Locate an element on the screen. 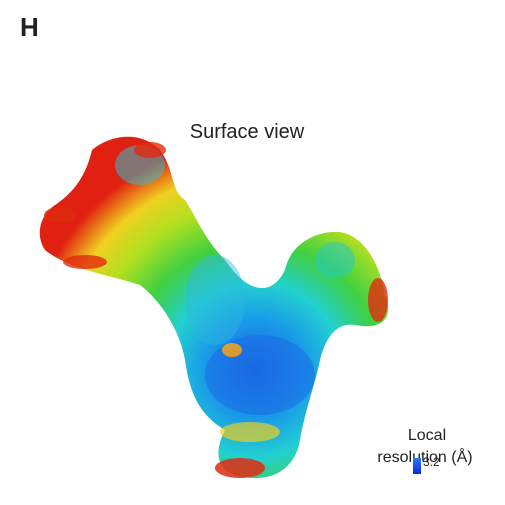  legend-title: resolution (Å) is located at coordinates (424, 456).